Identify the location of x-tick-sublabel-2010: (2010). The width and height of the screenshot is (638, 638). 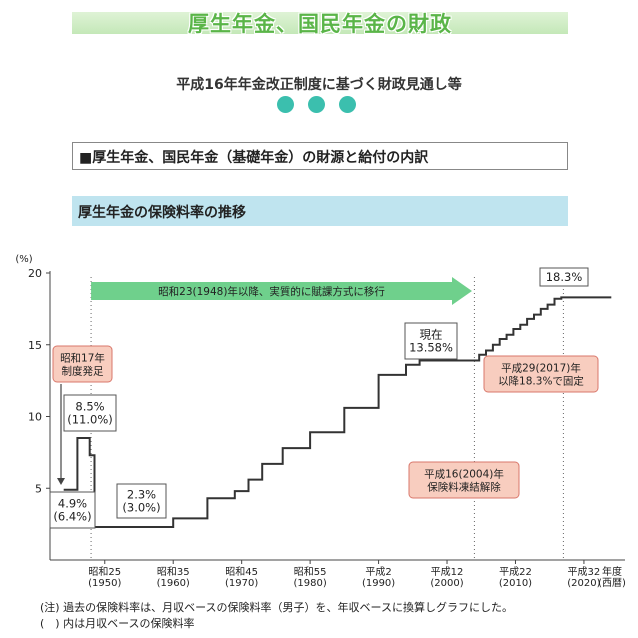
(515, 583).